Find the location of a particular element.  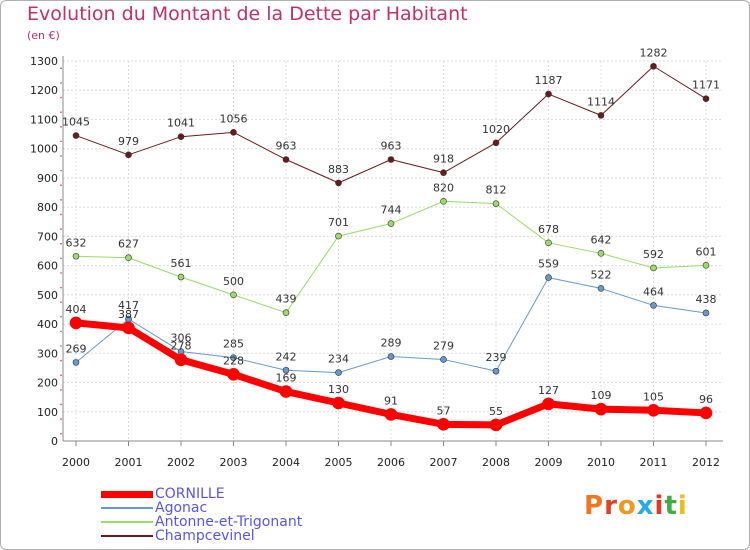

data-label-agonac: 242 is located at coordinates (286, 356).